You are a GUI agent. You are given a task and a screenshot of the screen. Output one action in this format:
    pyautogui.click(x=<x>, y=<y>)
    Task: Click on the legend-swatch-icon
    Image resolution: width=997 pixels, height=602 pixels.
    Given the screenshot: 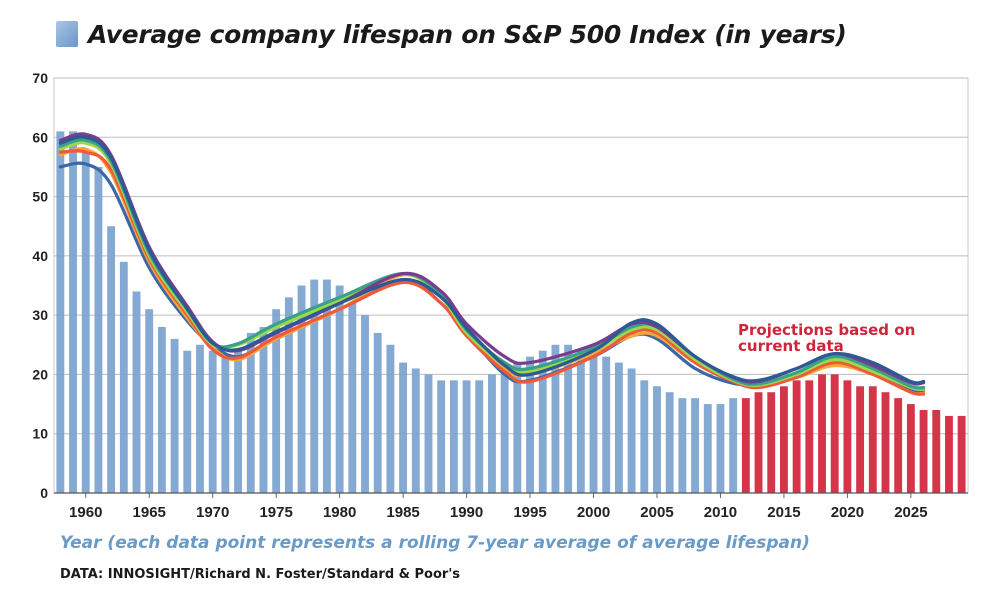 What is the action you would take?
    pyautogui.click(x=67, y=34)
    